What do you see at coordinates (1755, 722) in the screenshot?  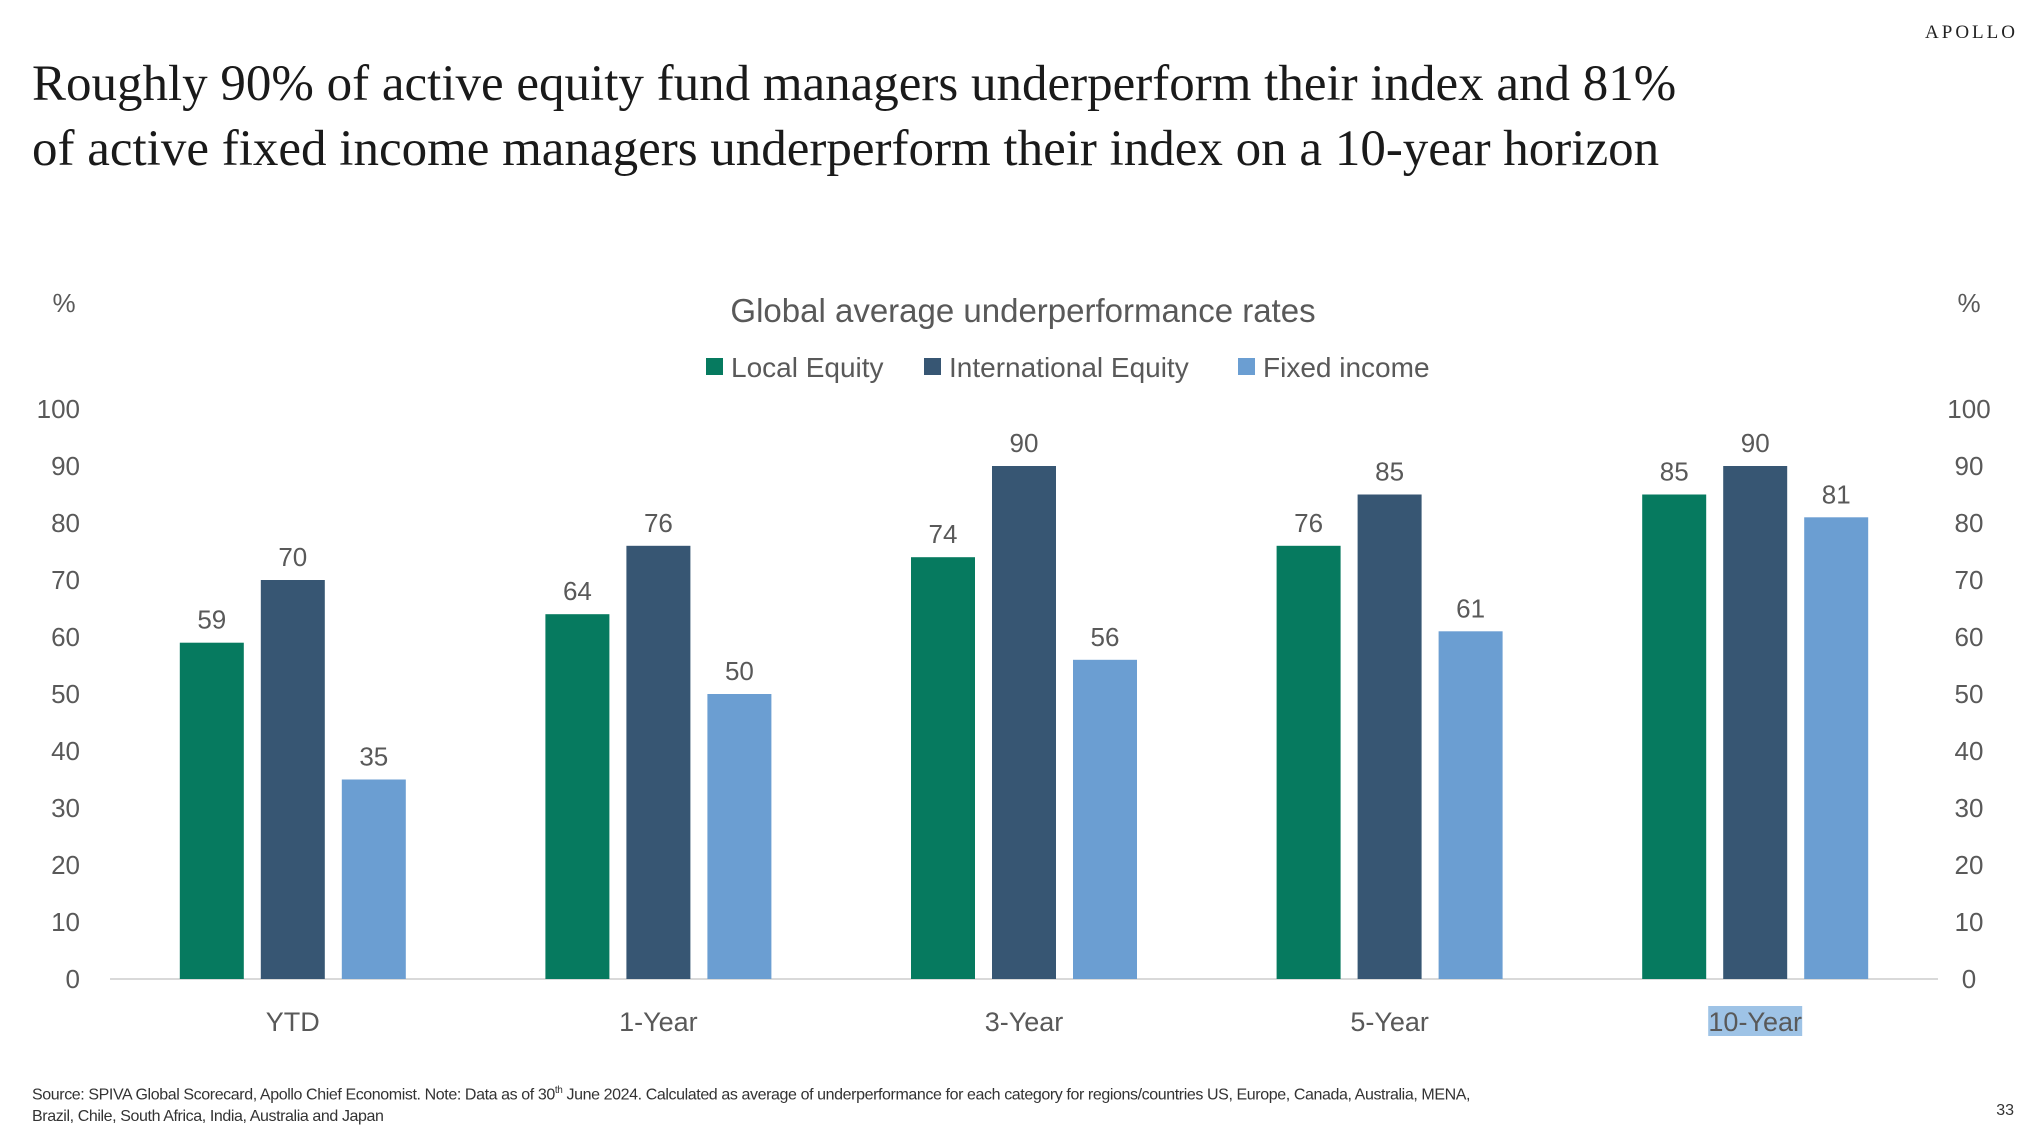 I see `bar-international-equity-10-year` at bounding box center [1755, 722].